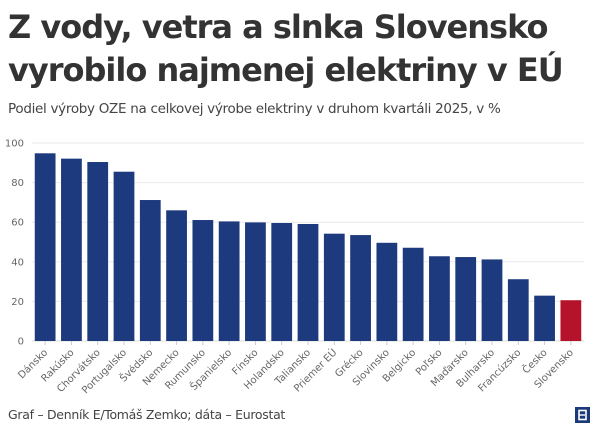  Describe the element at coordinates (17, 302) in the screenshot. I see `y-tick-label: 20` at that location.